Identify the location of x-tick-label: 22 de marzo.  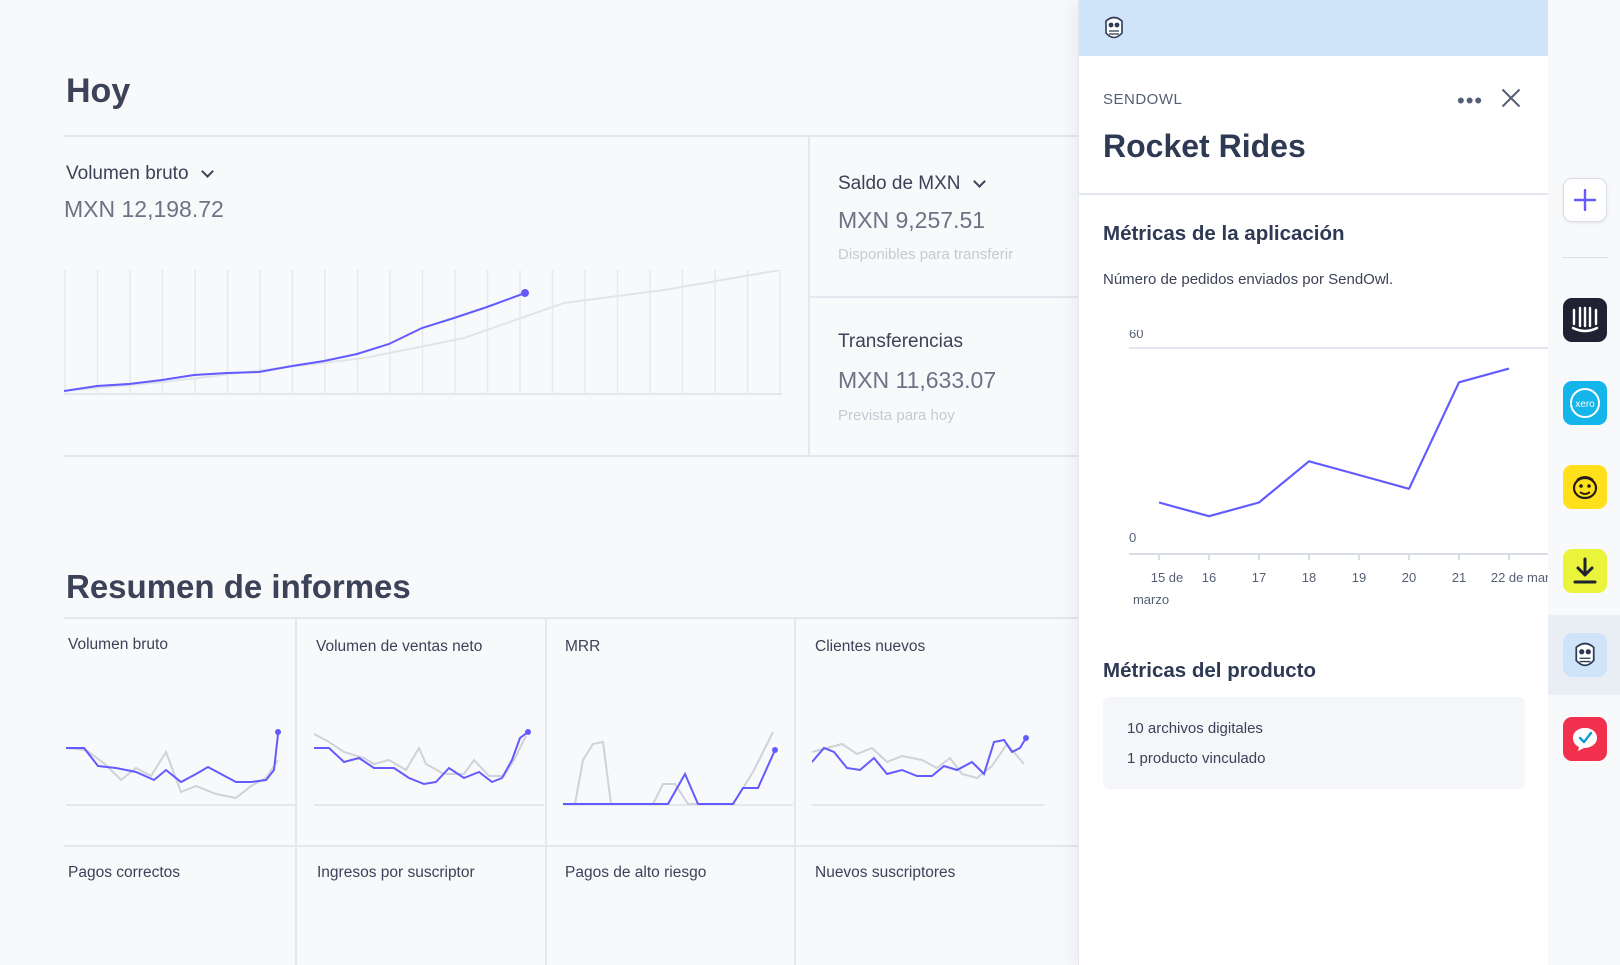
(1520, 577).